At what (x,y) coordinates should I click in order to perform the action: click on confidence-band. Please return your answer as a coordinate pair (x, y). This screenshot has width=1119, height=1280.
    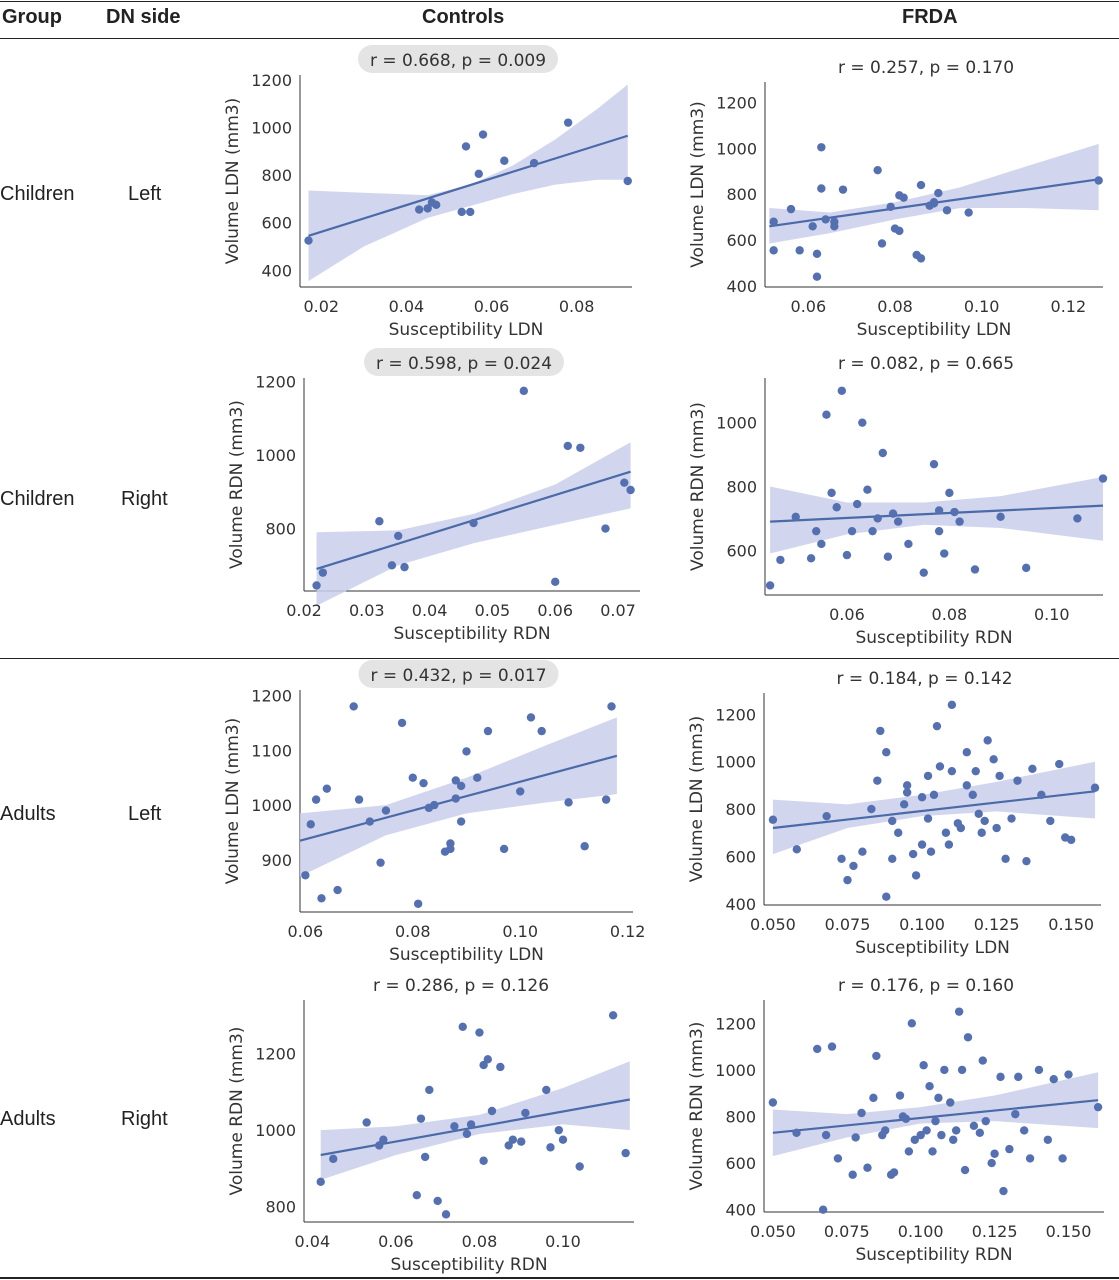
    Looking at the image, I should click on (468, 183).